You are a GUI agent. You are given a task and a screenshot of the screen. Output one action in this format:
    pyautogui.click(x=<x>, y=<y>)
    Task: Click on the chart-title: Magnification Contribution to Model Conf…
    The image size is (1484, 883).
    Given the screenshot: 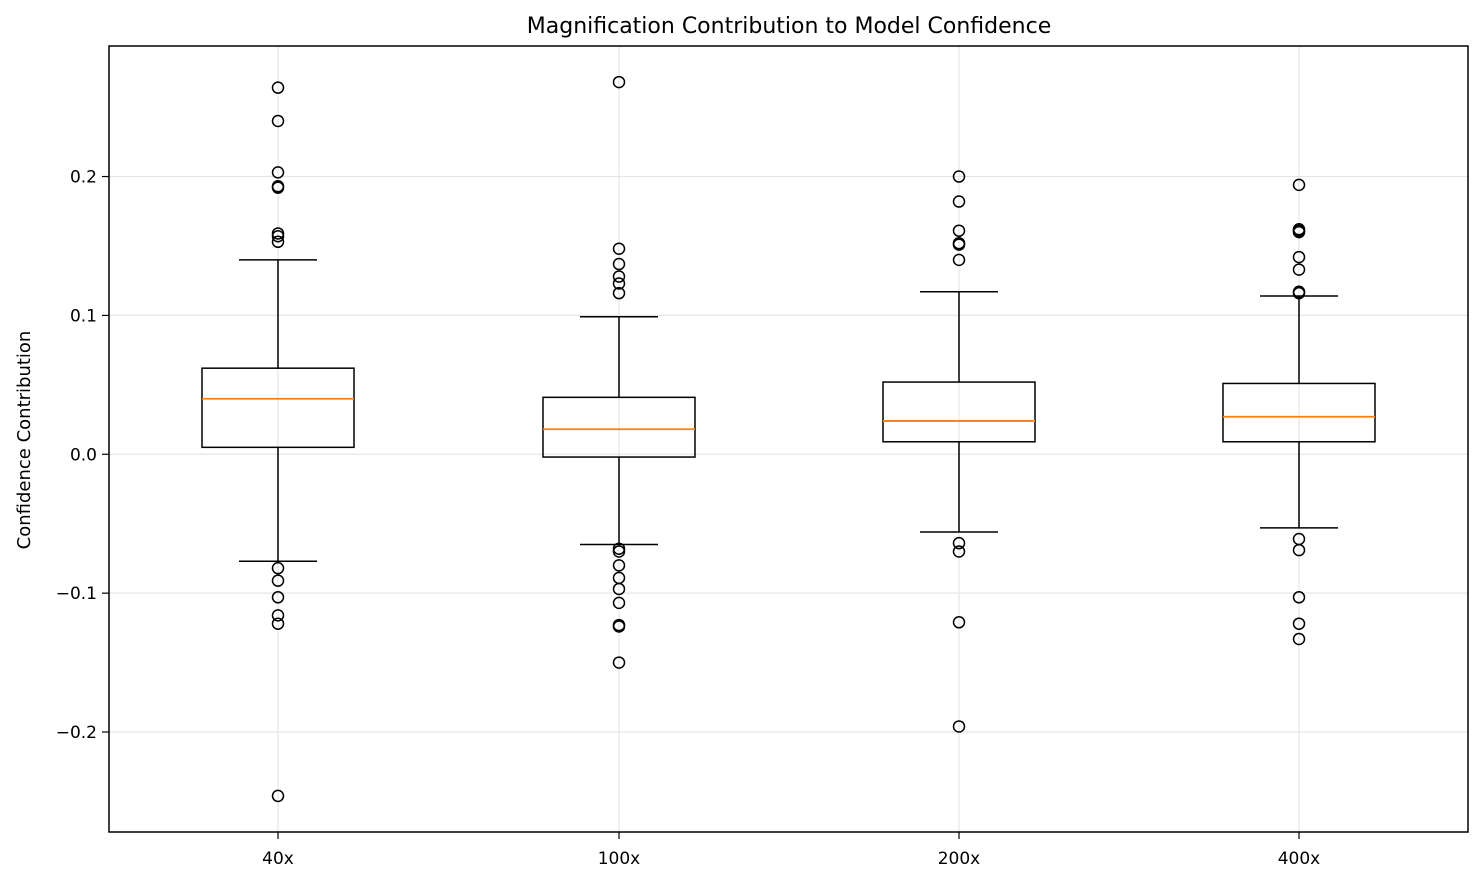 What is the action you would take?
    pyautogui.click(x=789, y=26)
    